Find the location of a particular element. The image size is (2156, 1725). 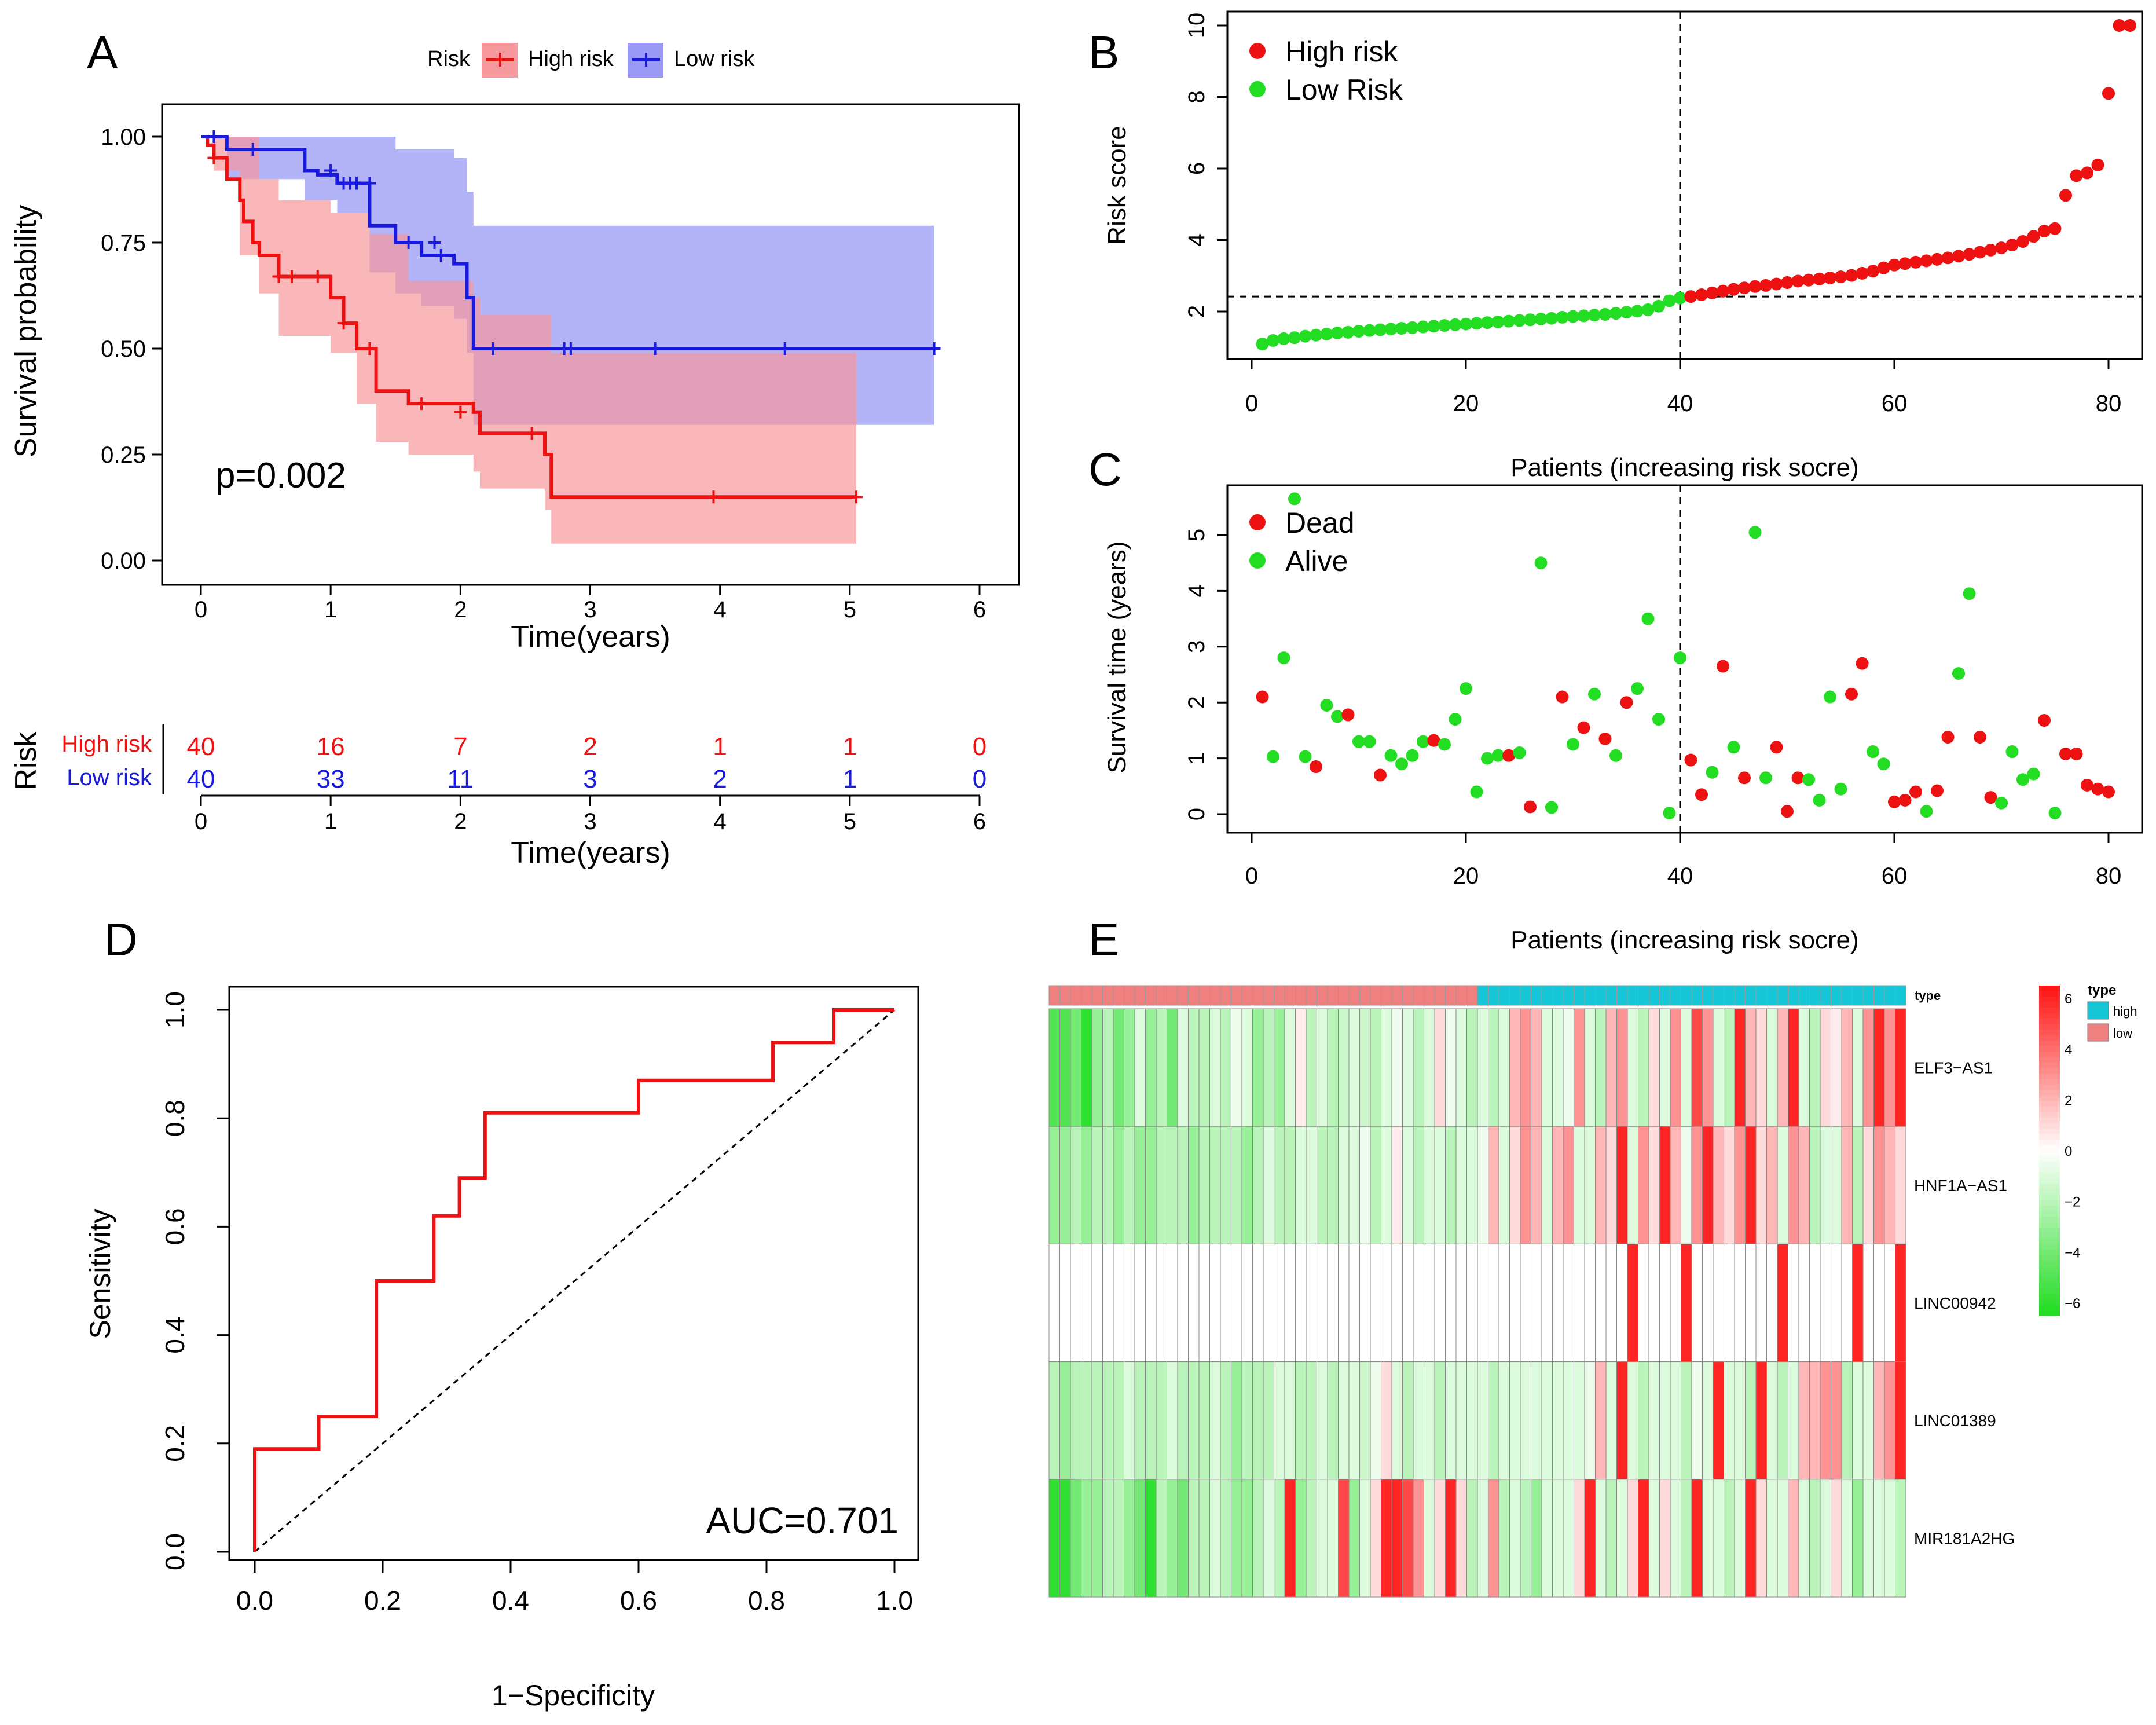

risk-score-y-axis-label: Risk score is located at coordinates (1117, 185).